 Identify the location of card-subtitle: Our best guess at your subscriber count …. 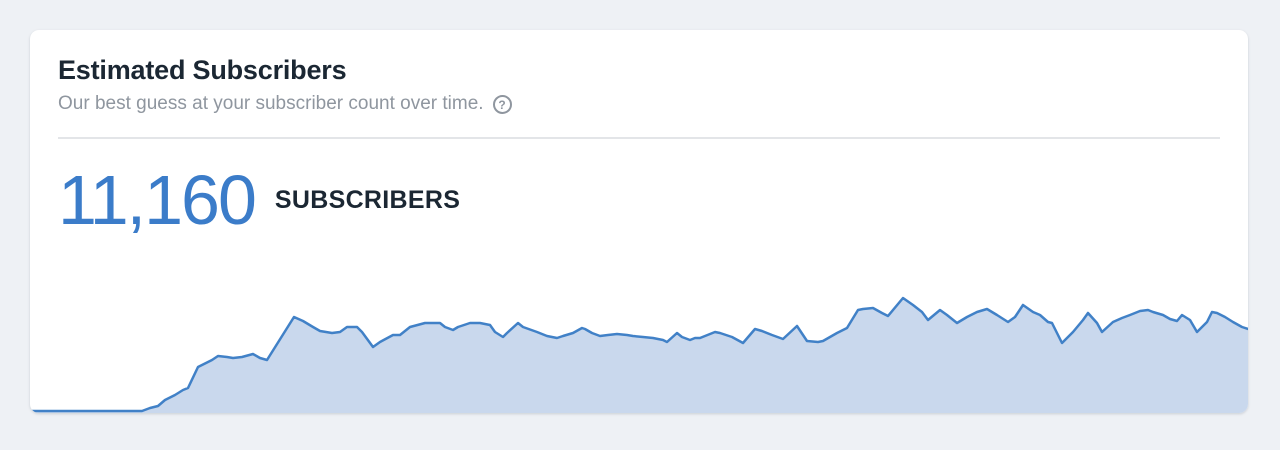
(271, 104).